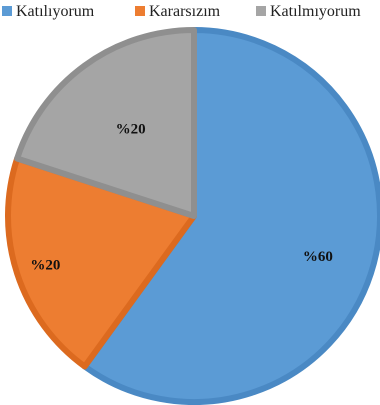  I want to click on legend-swatch-katilmiyorum, so click(261, 11).